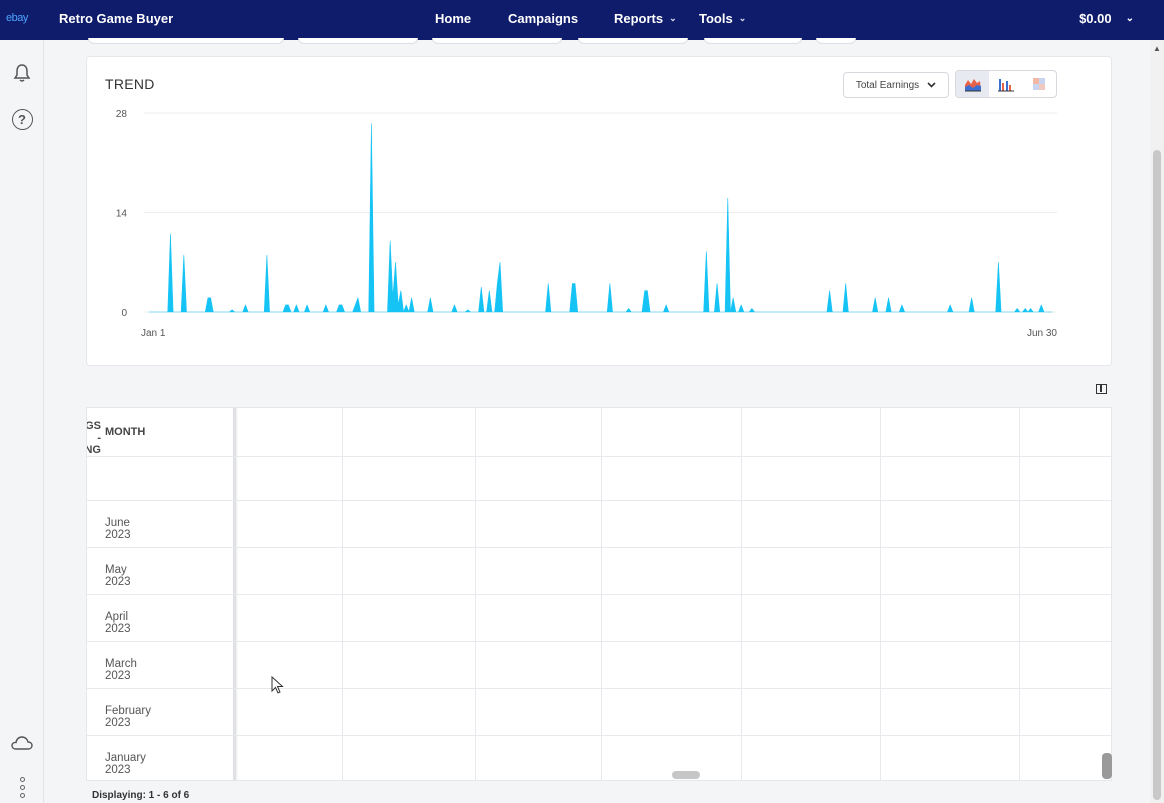 The width and height of the screenshot is (1164, 803). Describe the element at coordinates (118, 623) in the screenshot. I see `month-cell: April 2023` at that location.